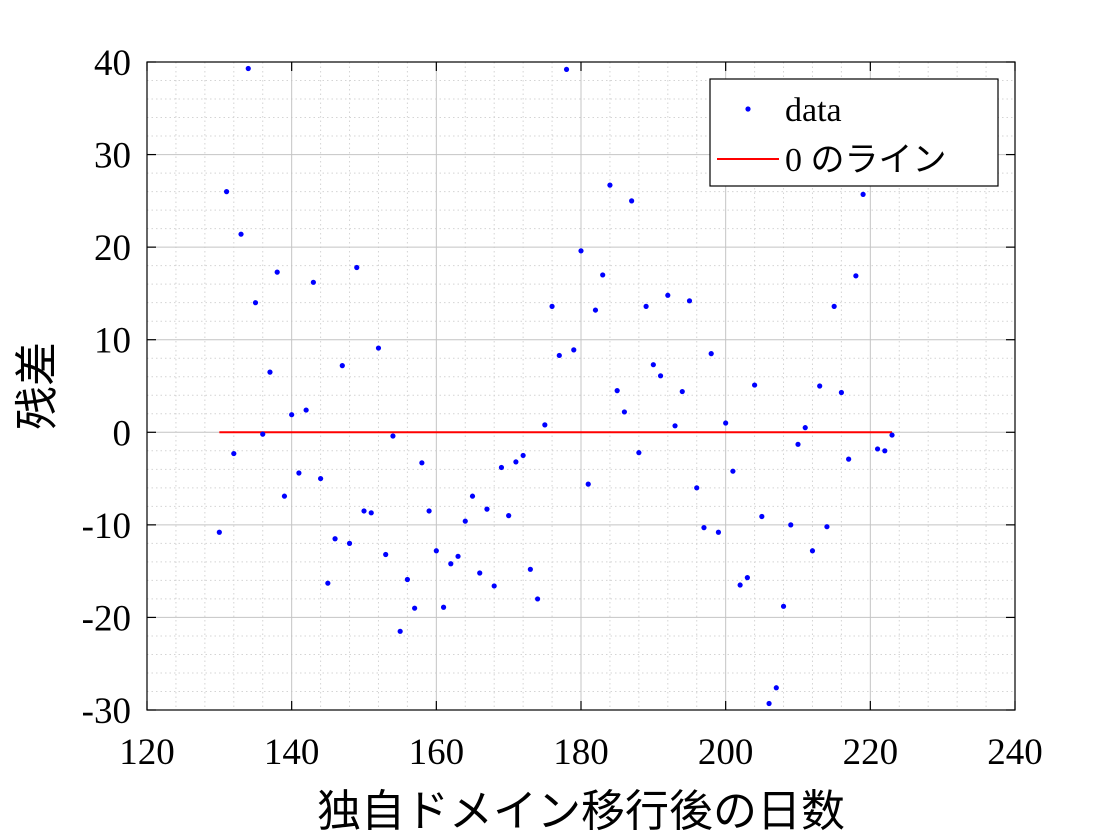 The width and height of the screenshot is (1120, 840). Describe the element at coordinates (1015, 752) in the screenshot. I see `x-tick-label: 240` at that location.